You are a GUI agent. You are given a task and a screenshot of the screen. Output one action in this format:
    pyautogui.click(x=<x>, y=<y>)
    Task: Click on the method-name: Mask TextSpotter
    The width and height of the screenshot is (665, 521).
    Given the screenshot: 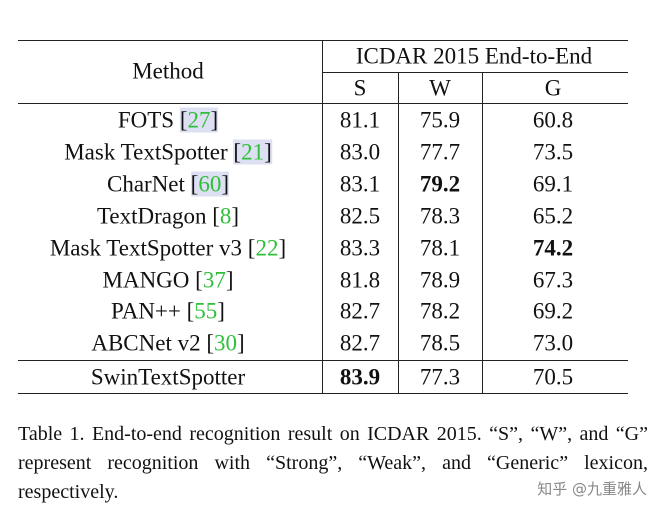 What is the action you would take?
    pyautogui.click(x=146, y=152)
    